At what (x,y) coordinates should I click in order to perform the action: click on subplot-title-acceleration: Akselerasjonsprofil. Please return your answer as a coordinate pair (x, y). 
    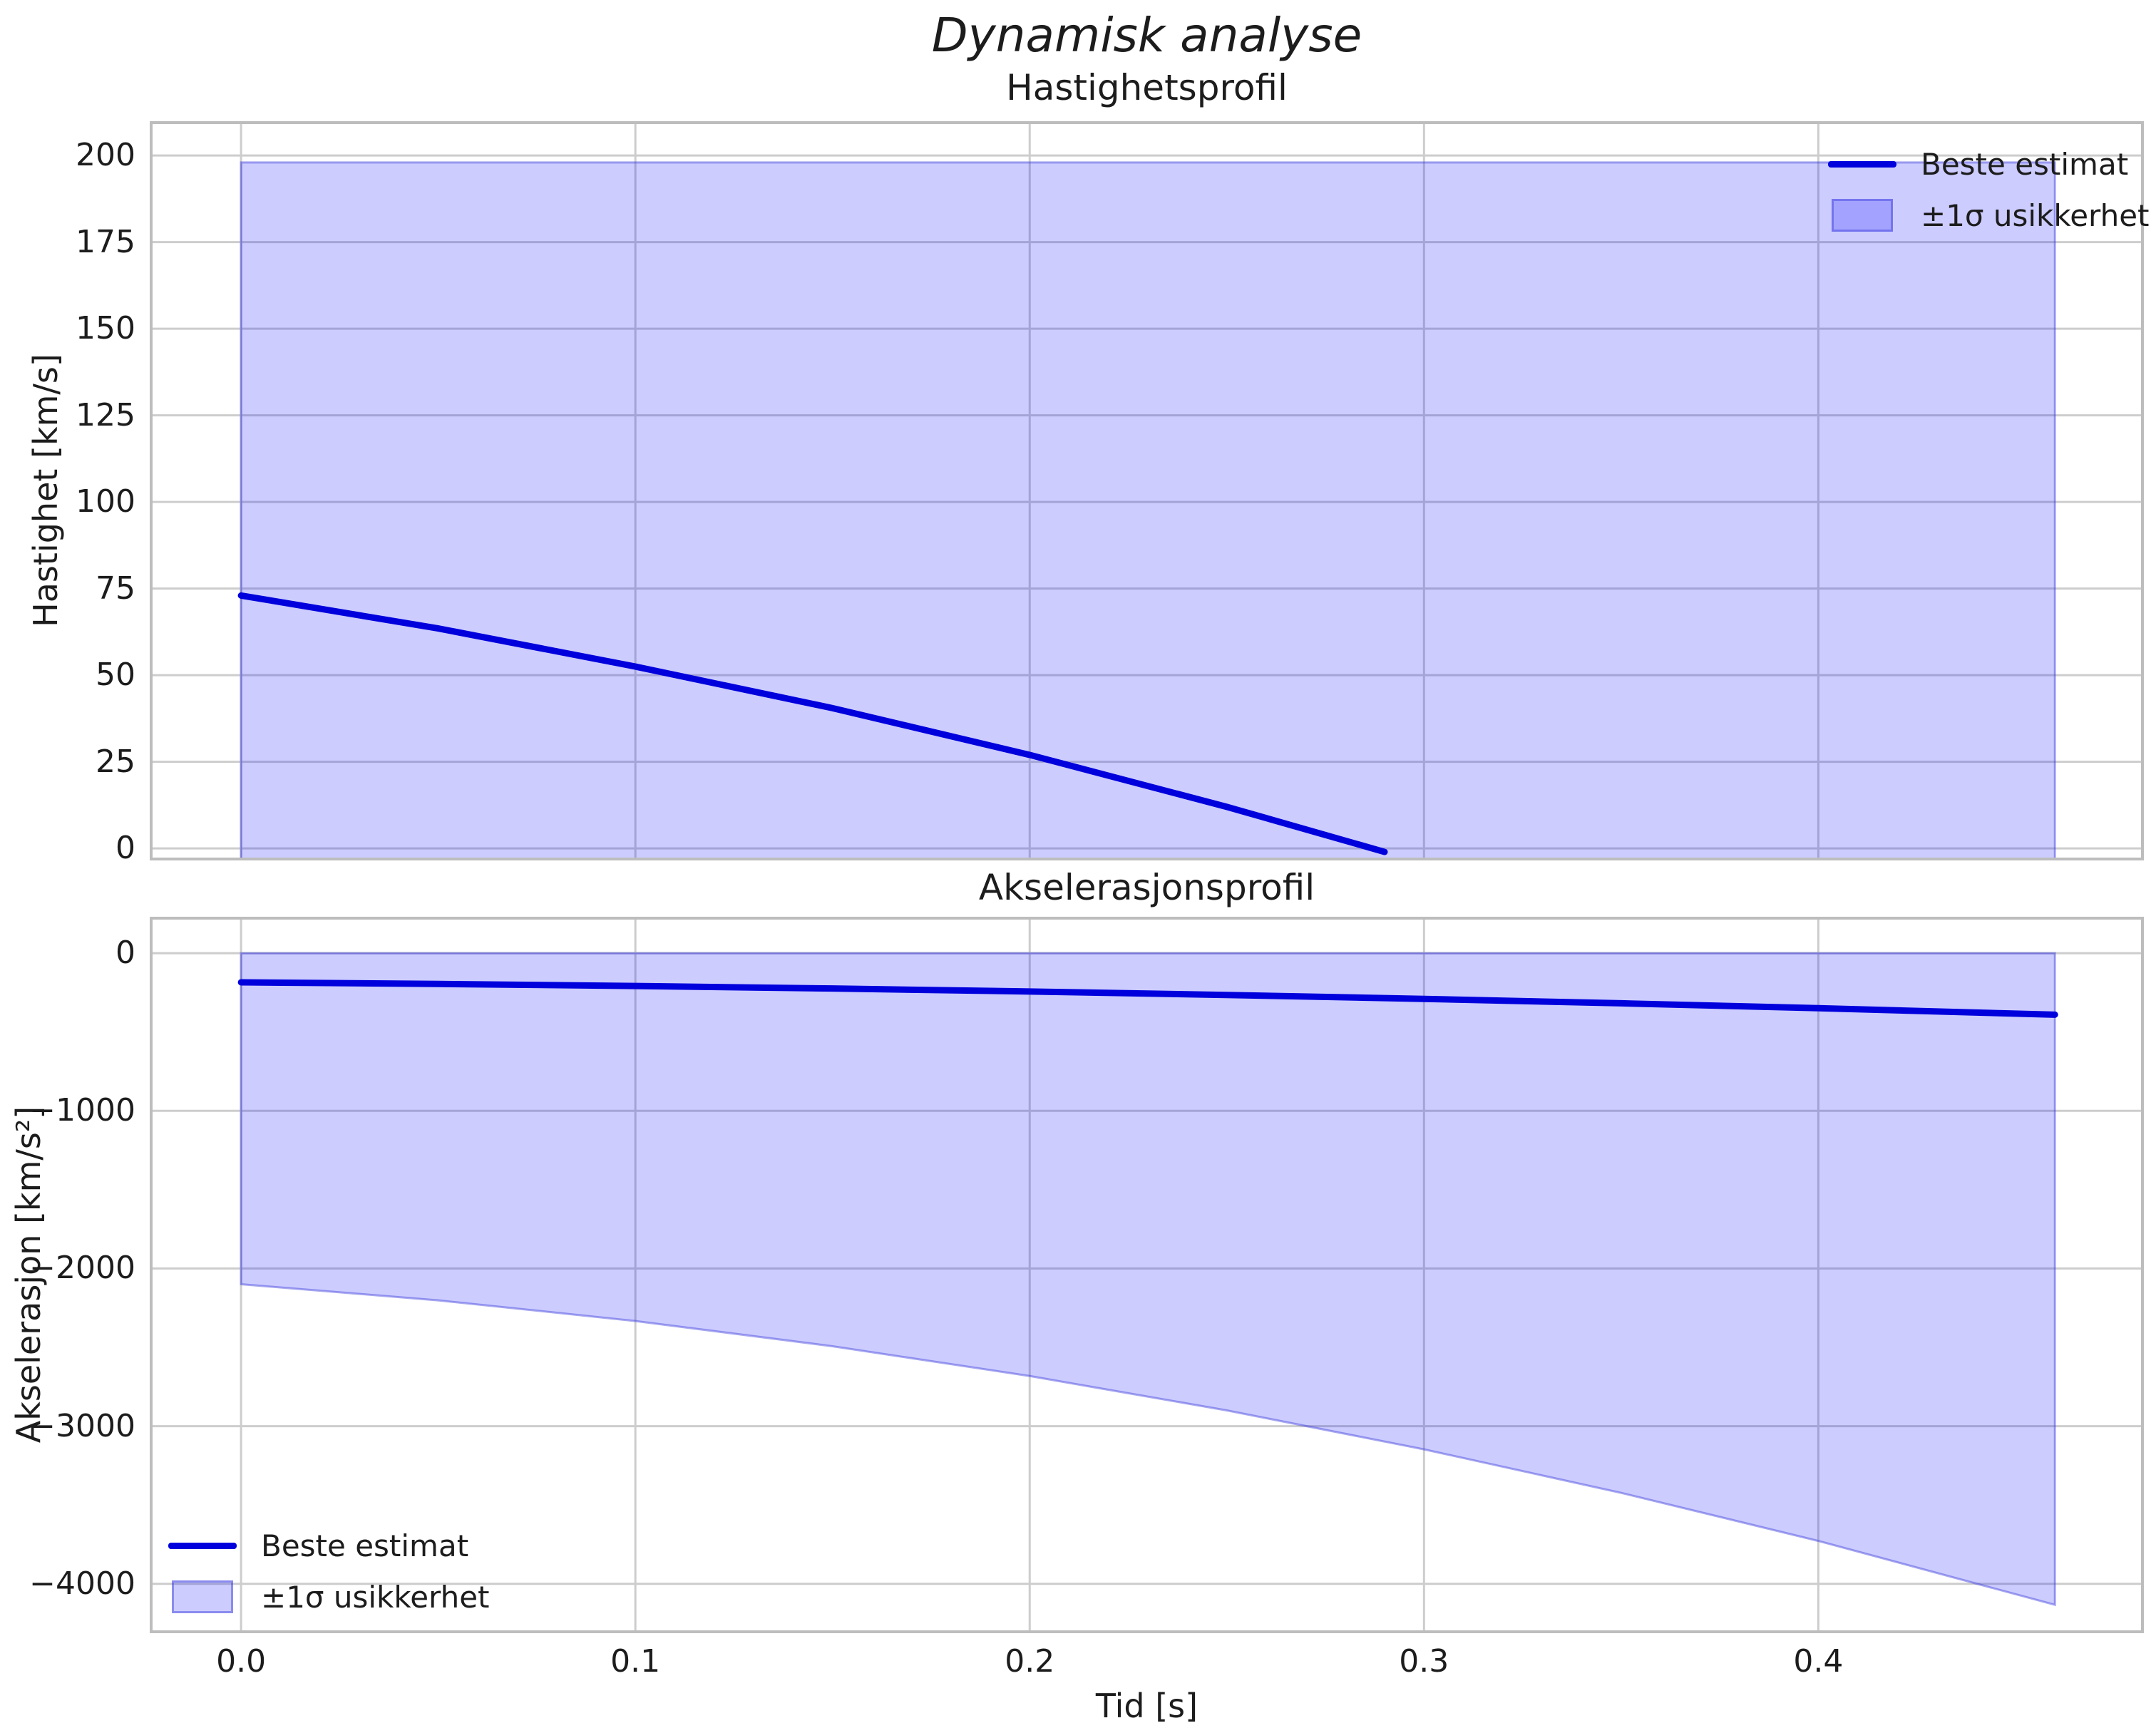
    Looking at the image, I should click on (1146, 887).